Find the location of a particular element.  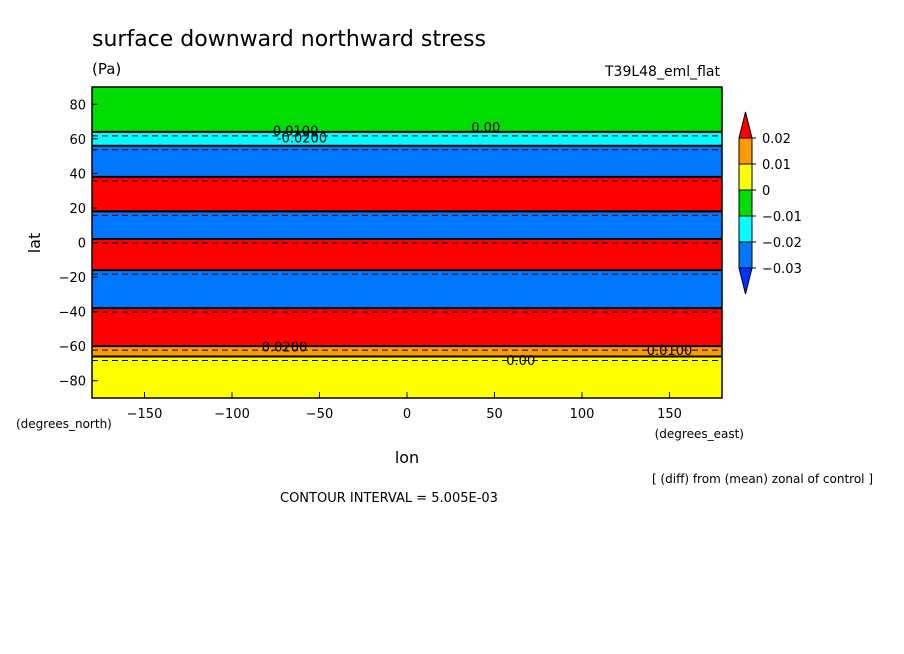

contour-label-0: 0.00 is located at coordinates (485, 128).